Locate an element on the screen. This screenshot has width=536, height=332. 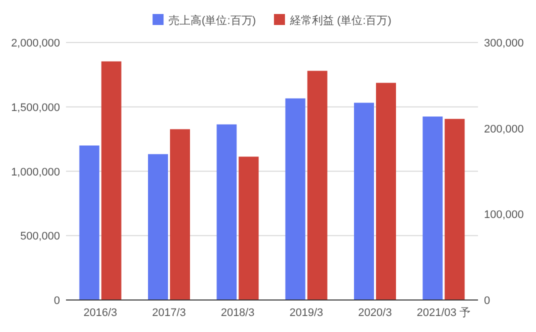
y2-tick-label: 100,000 is located at coordinates (504, 215).